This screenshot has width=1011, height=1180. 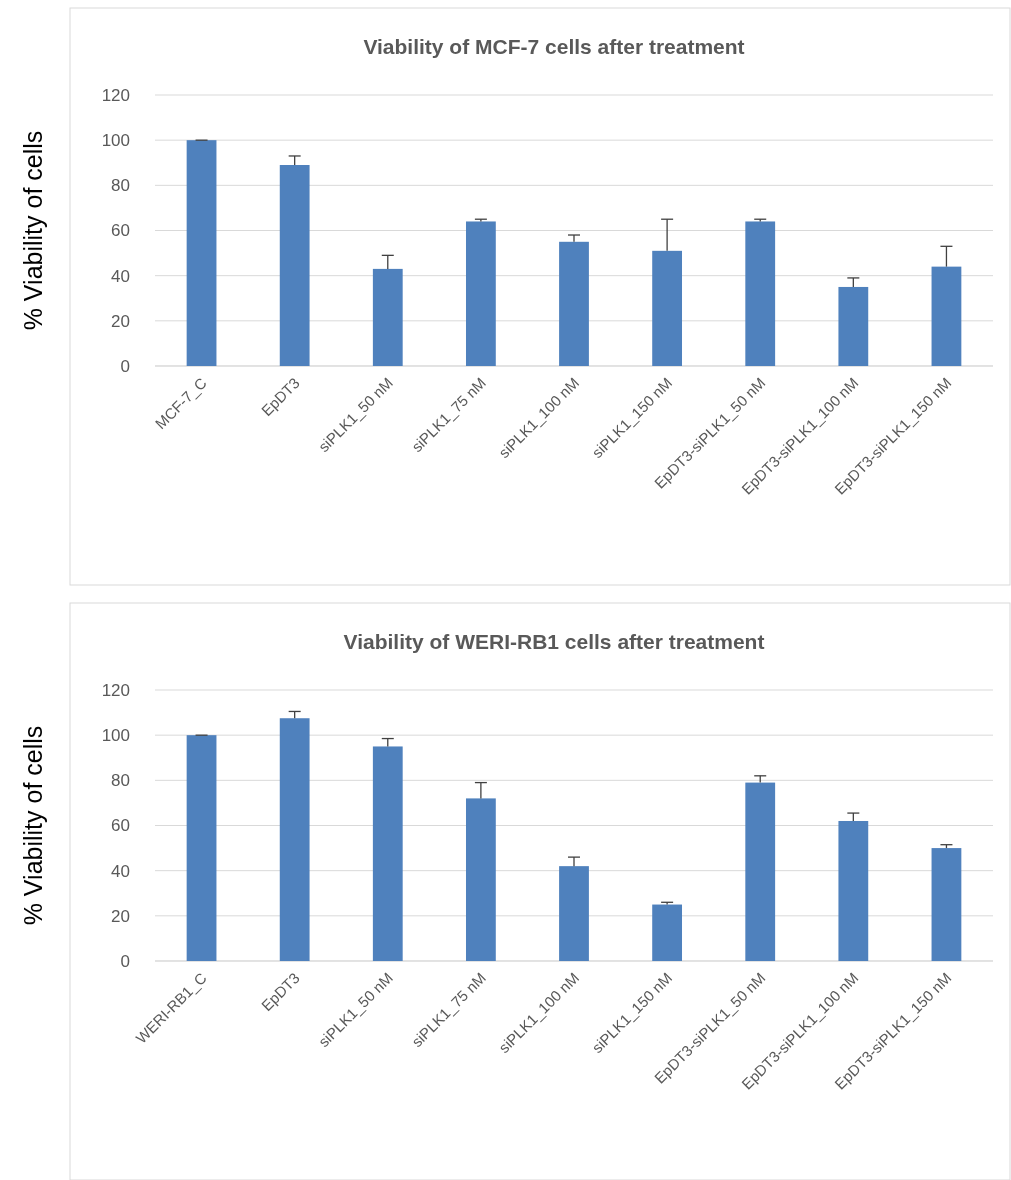 What do you see at coordinates (554, 46) in the screenshot?
I see `chart-title: Viability of MCF-7 cells after treatment` at bounding box center [554, 46].